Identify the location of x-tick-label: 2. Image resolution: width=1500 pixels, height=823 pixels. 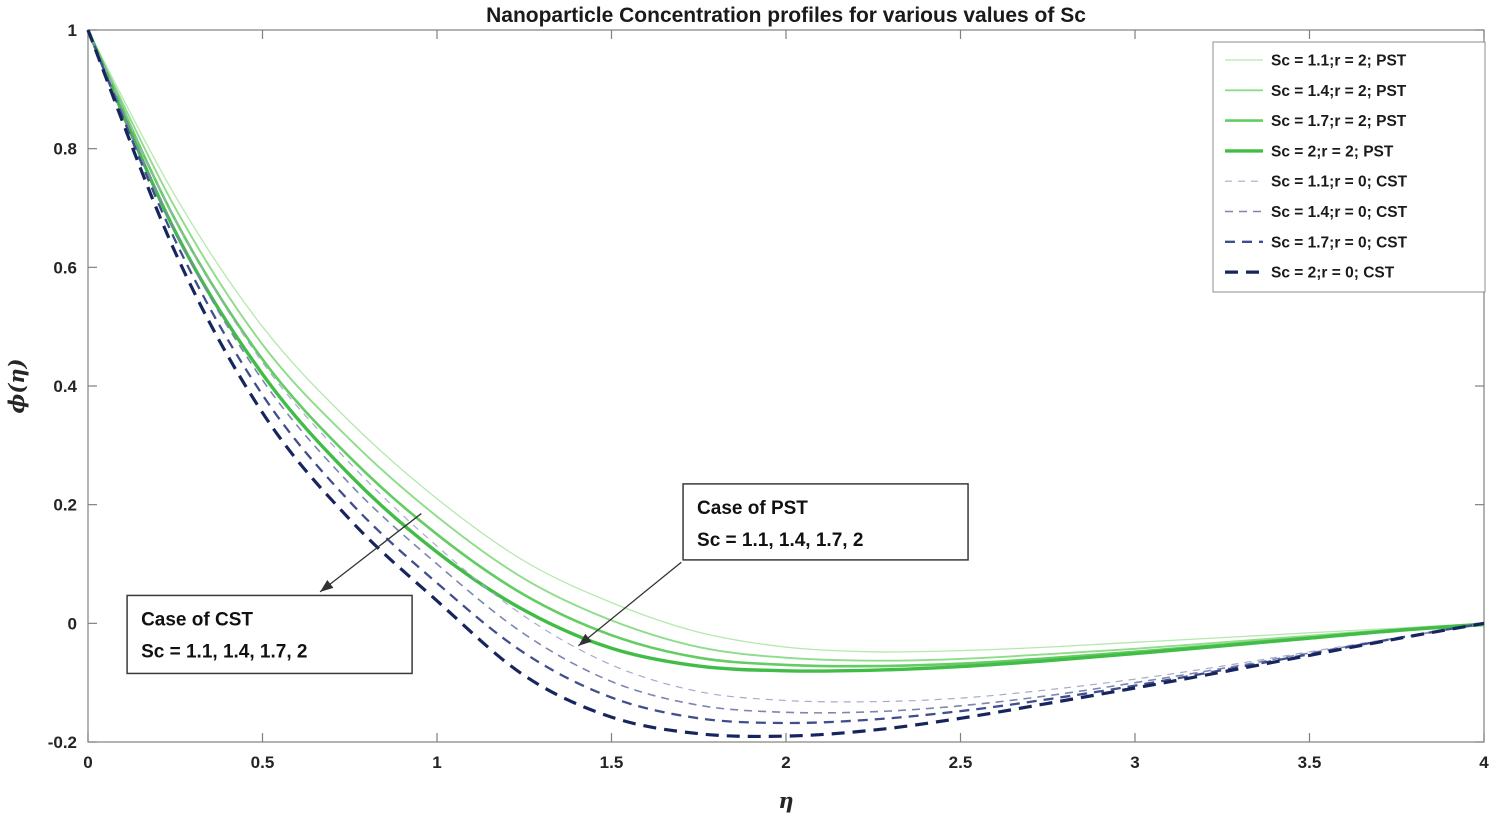
(785, 762).